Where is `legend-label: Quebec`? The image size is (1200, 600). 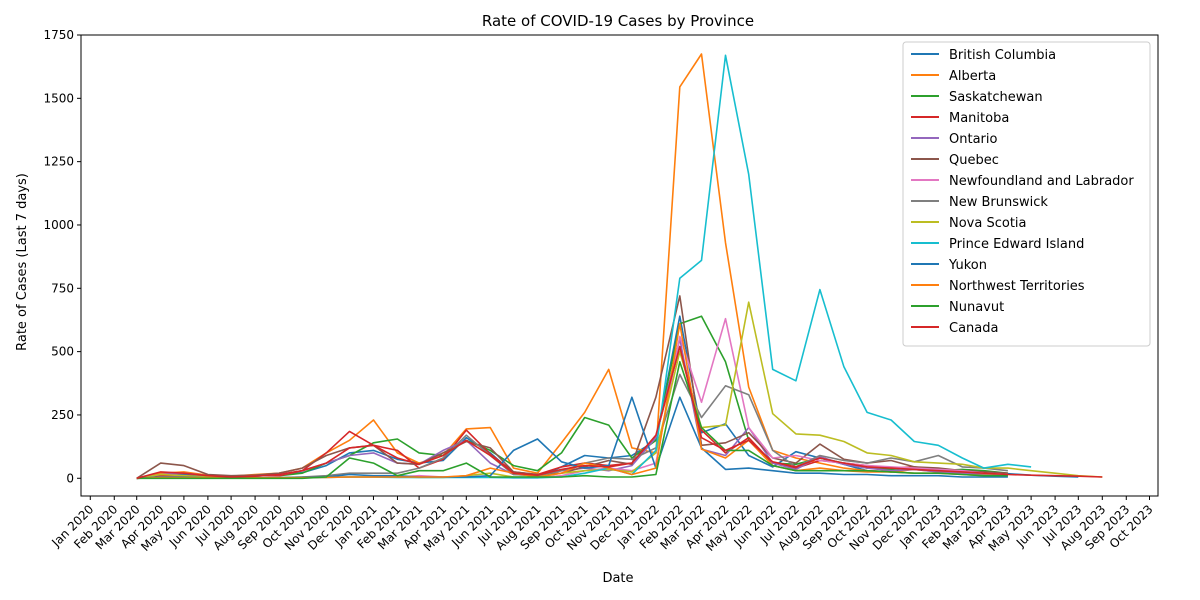 legend-label: Quebec is located at coordinates (974, 160).